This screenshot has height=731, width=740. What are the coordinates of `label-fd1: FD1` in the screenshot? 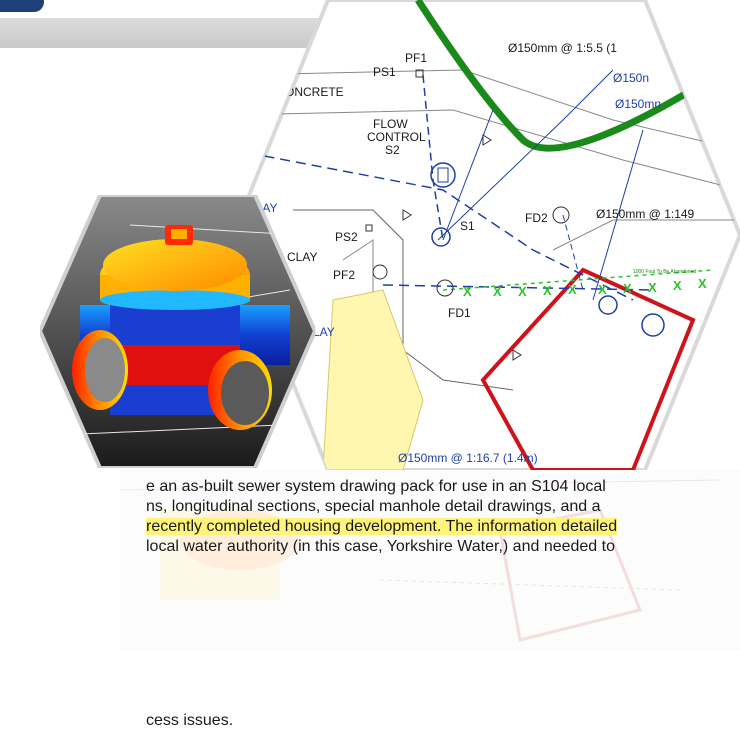 It's located at (459, 313).